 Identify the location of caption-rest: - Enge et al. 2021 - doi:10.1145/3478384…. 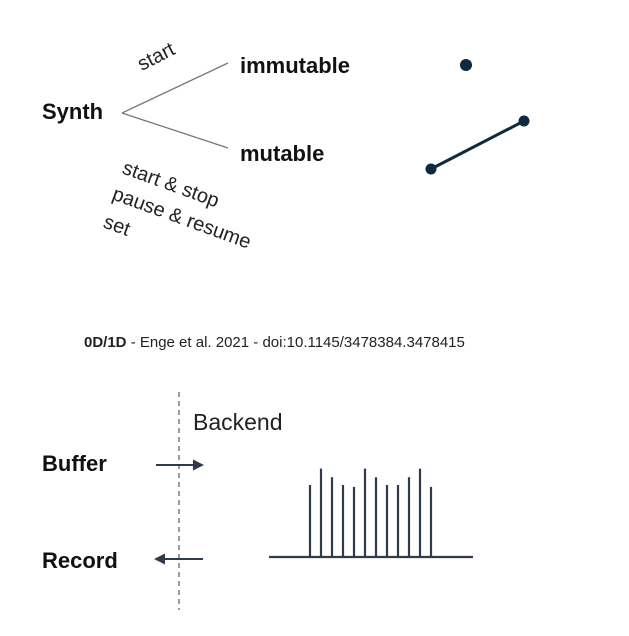
(295, 342).